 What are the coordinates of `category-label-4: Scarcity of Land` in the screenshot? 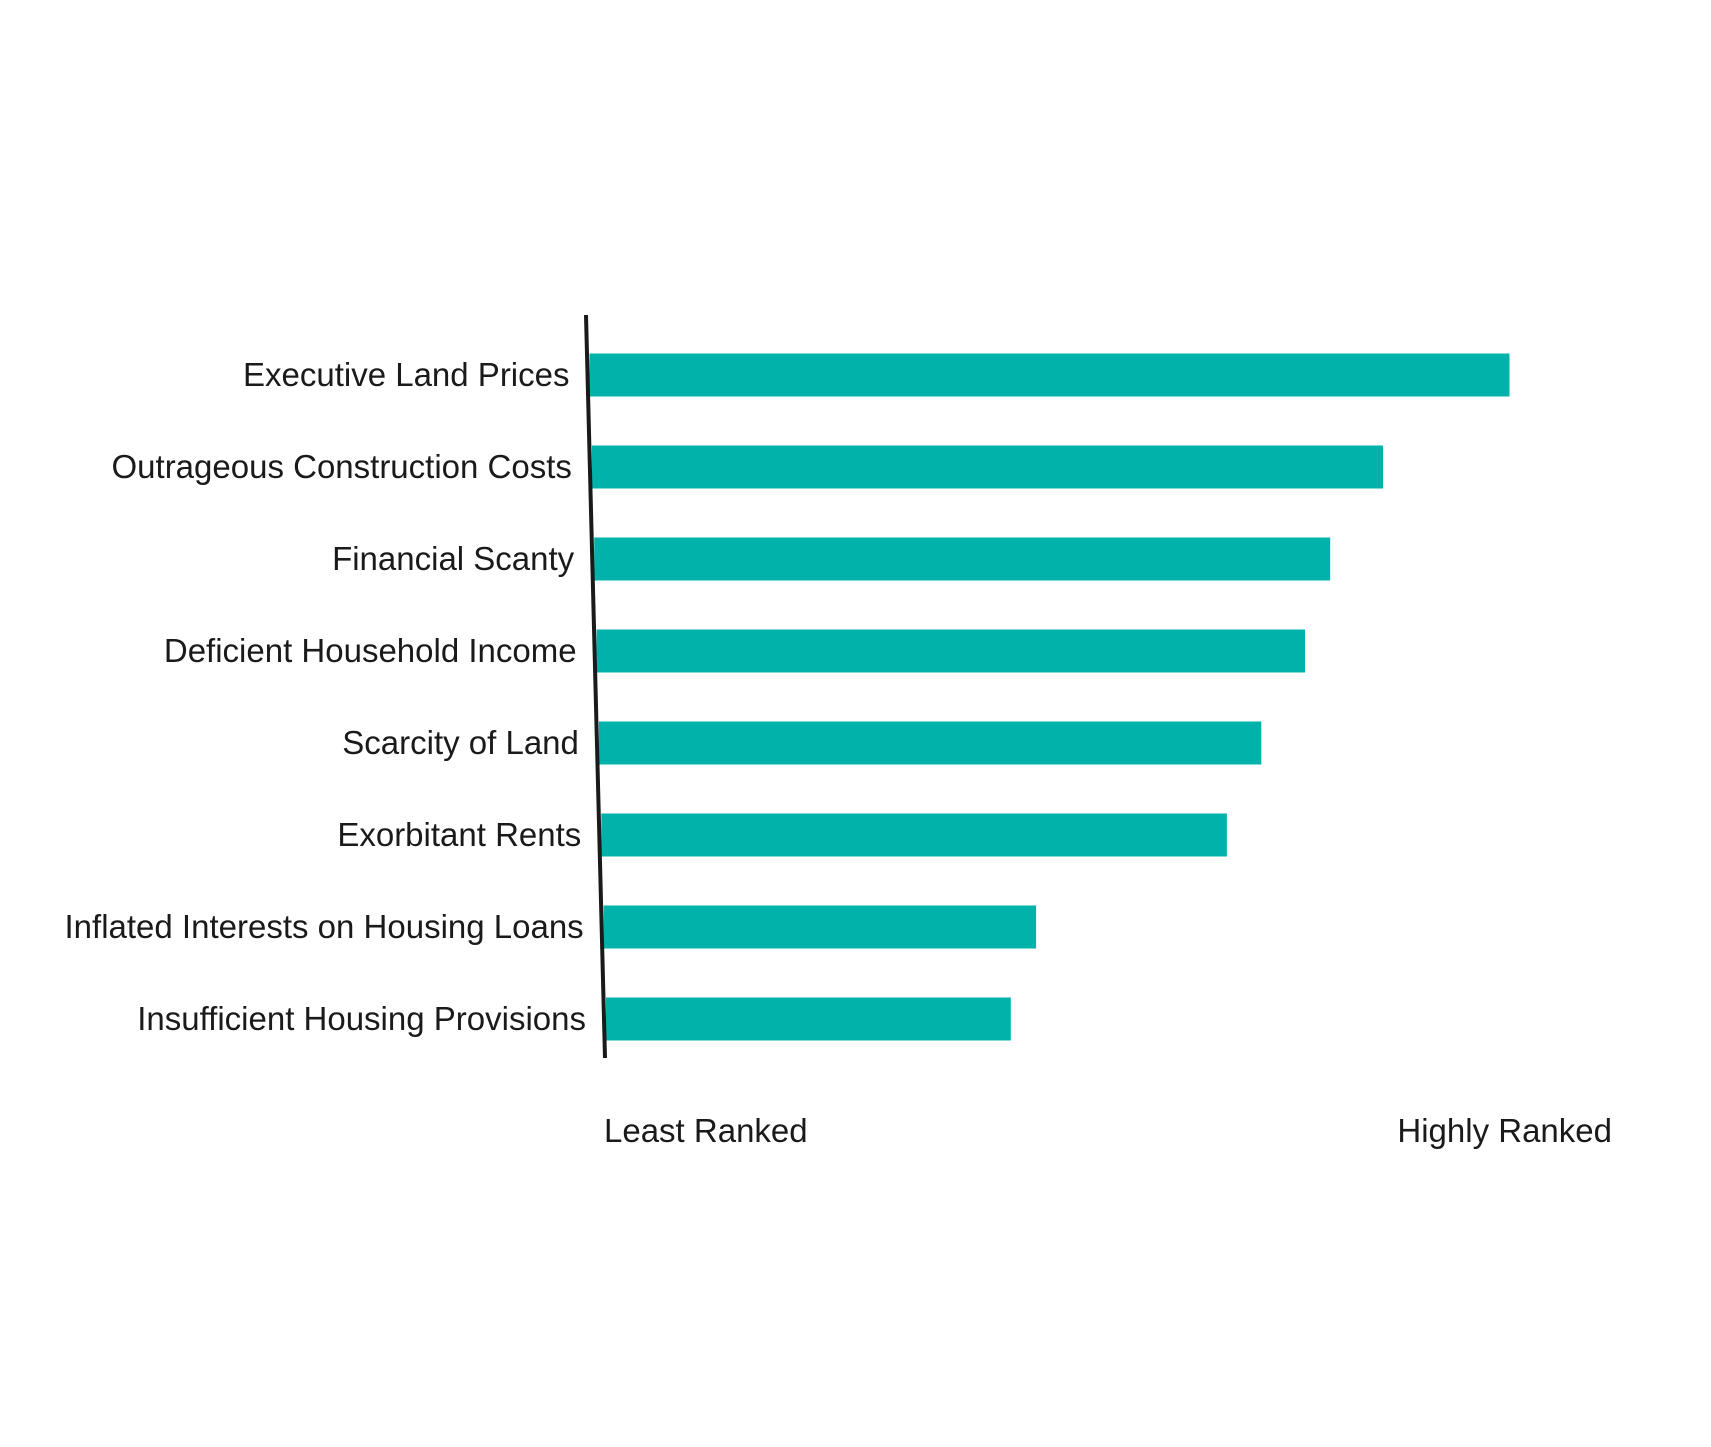 It's located at (460, 742).